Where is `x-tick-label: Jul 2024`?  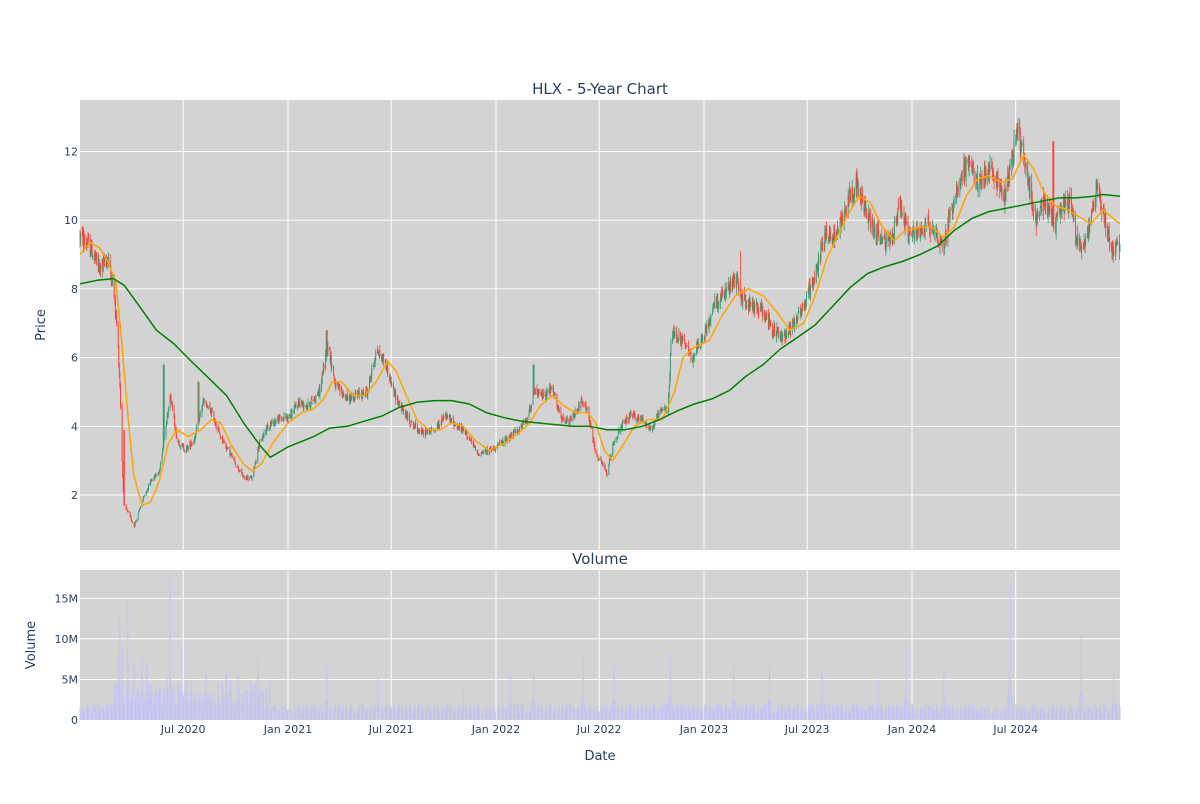 x-tick-label: Jul 2024 is located at coordinates (1015, 729).